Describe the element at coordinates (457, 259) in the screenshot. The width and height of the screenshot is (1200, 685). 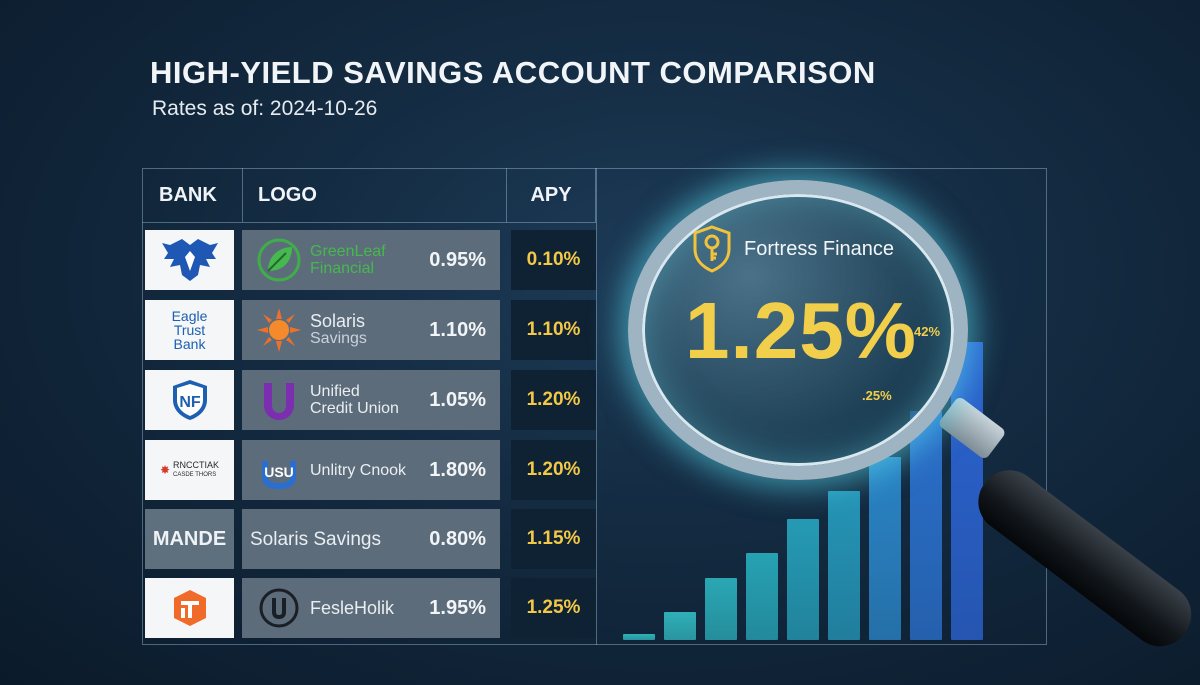
I see `rate-value: 0.95%` at that location.